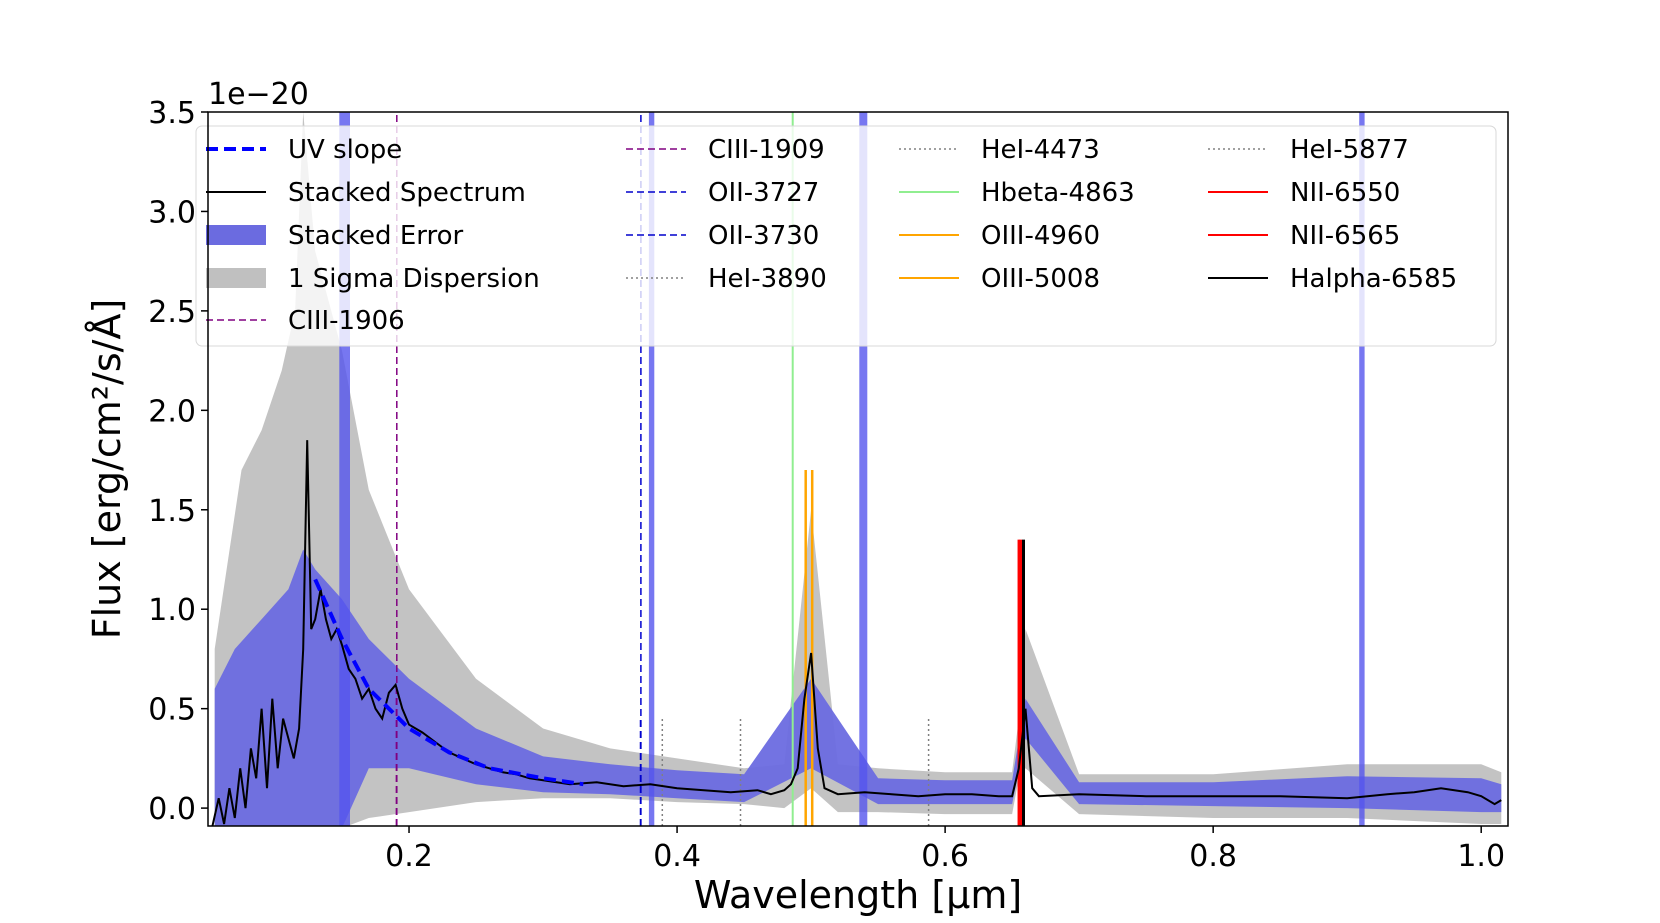  Describe the element at coordinates (345, 150) in the screenshot. I see `legend-label: UV slope` at that location.